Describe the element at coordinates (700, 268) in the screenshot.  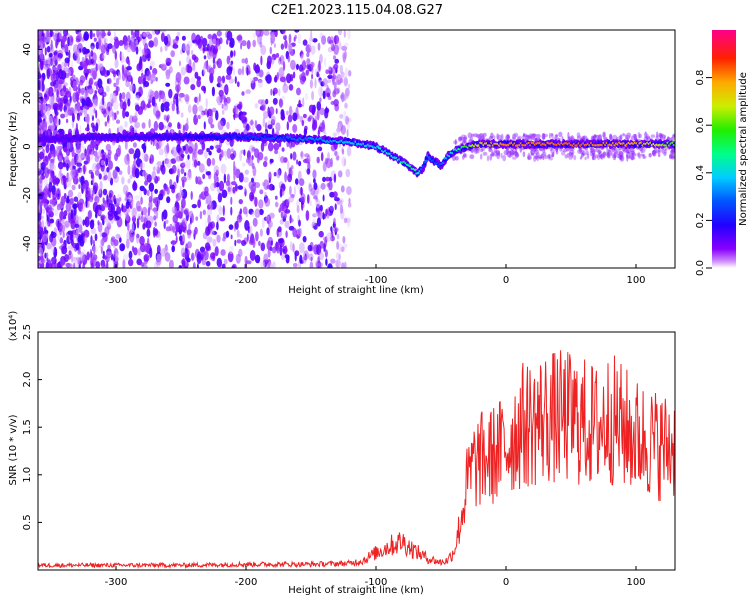
I see `colorbar-tick-label: 0.0` at that location.